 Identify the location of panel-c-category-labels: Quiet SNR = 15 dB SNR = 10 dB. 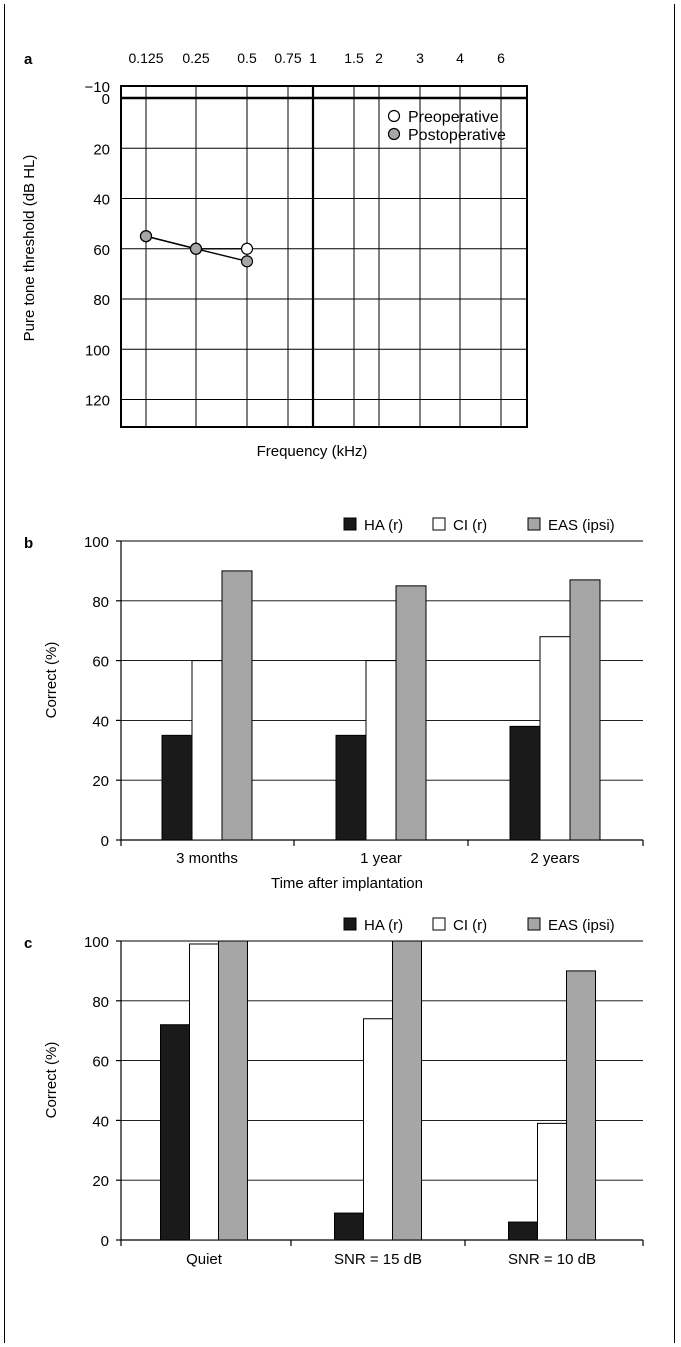
(391, 1259).